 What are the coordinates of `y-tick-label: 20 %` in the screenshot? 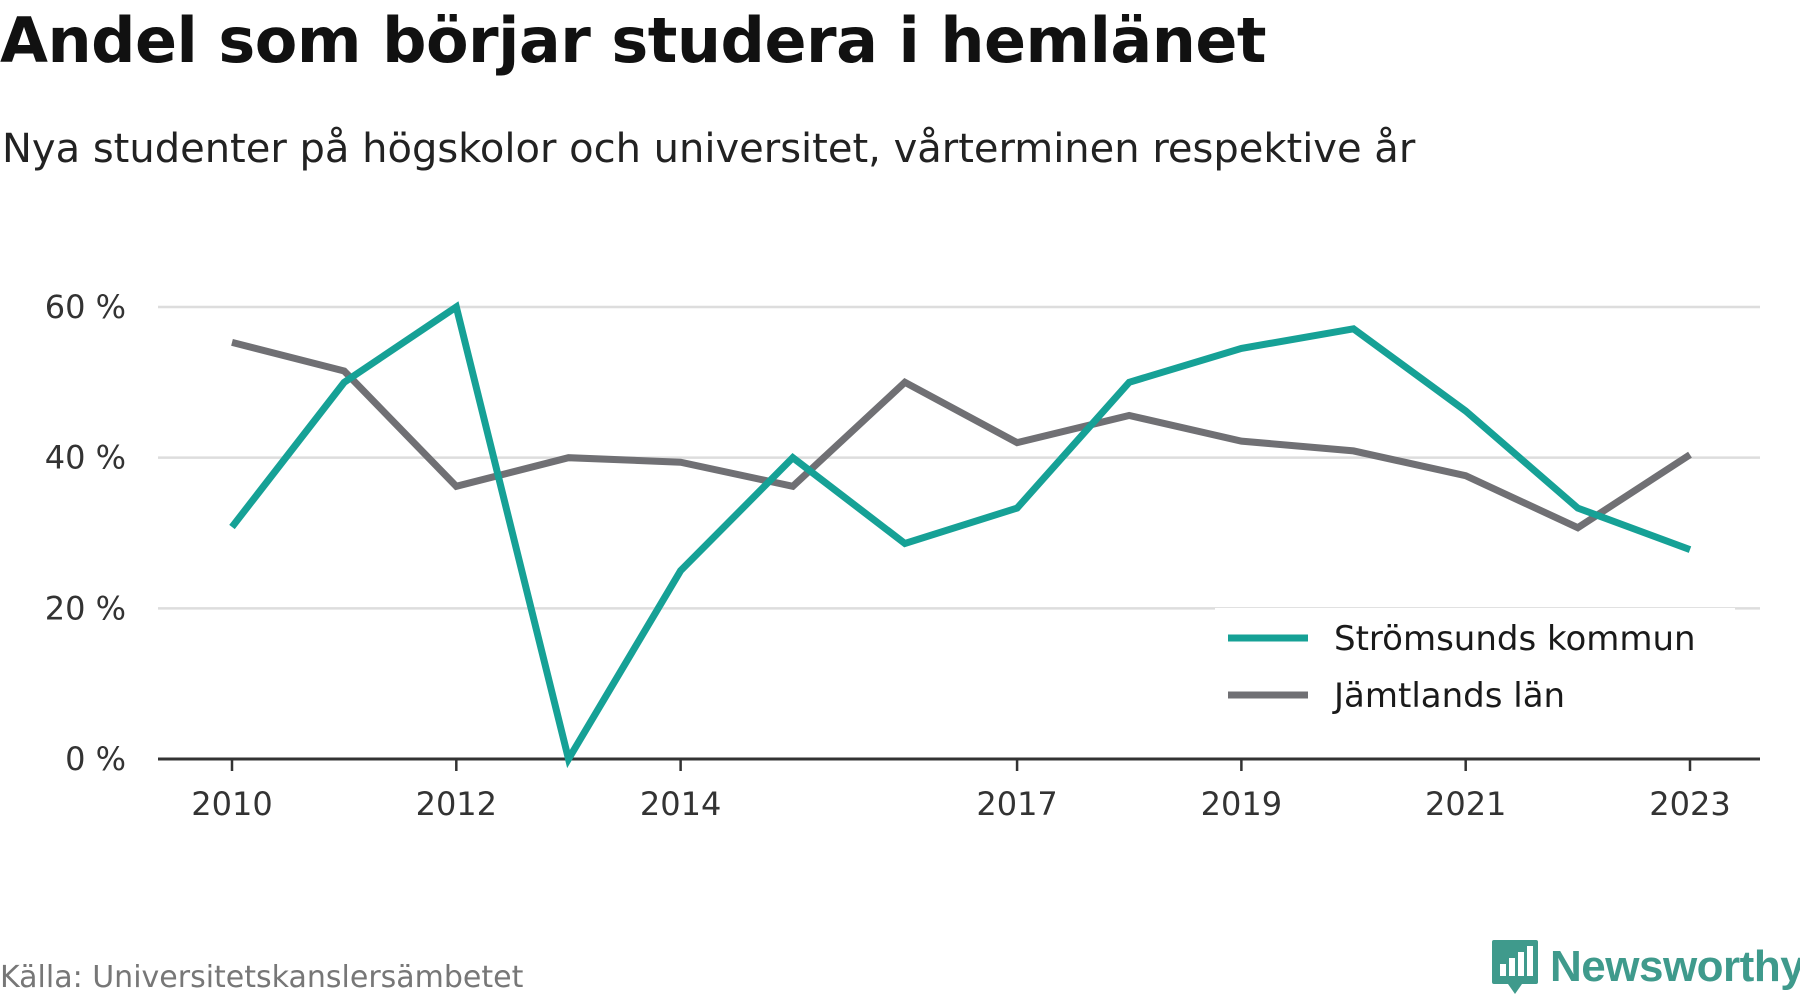 It's located at (85, 608).